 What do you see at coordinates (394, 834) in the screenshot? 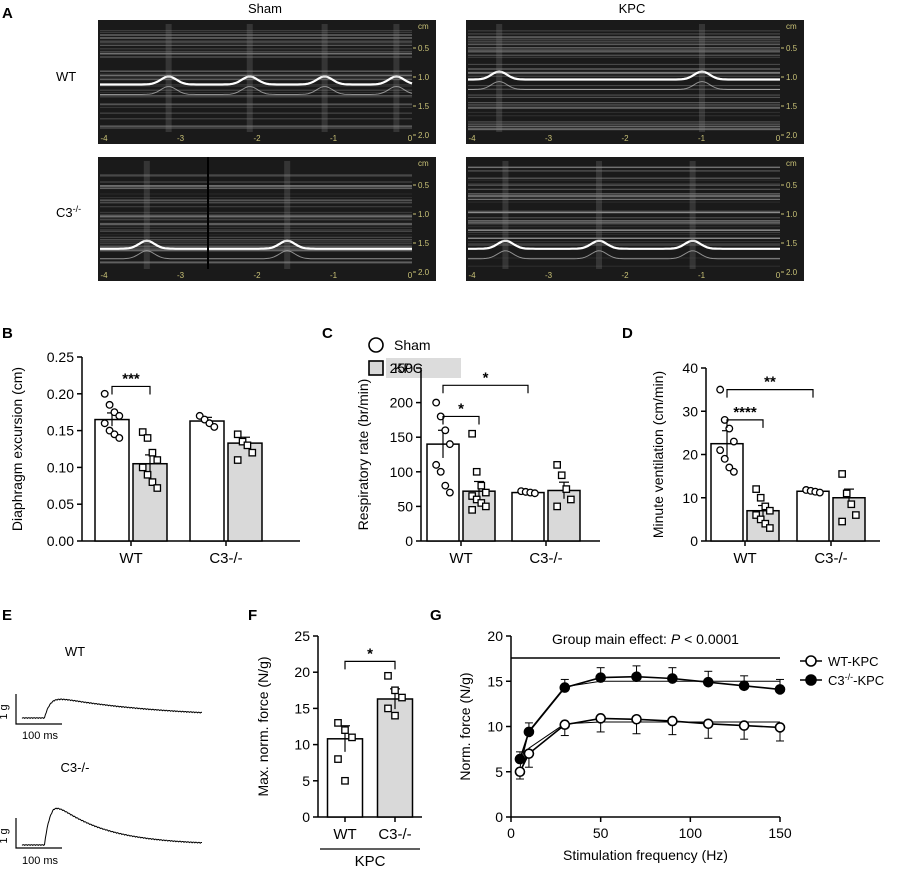
I see `F-x-tick-label: C3-/-` at bounding box center [394, 834].